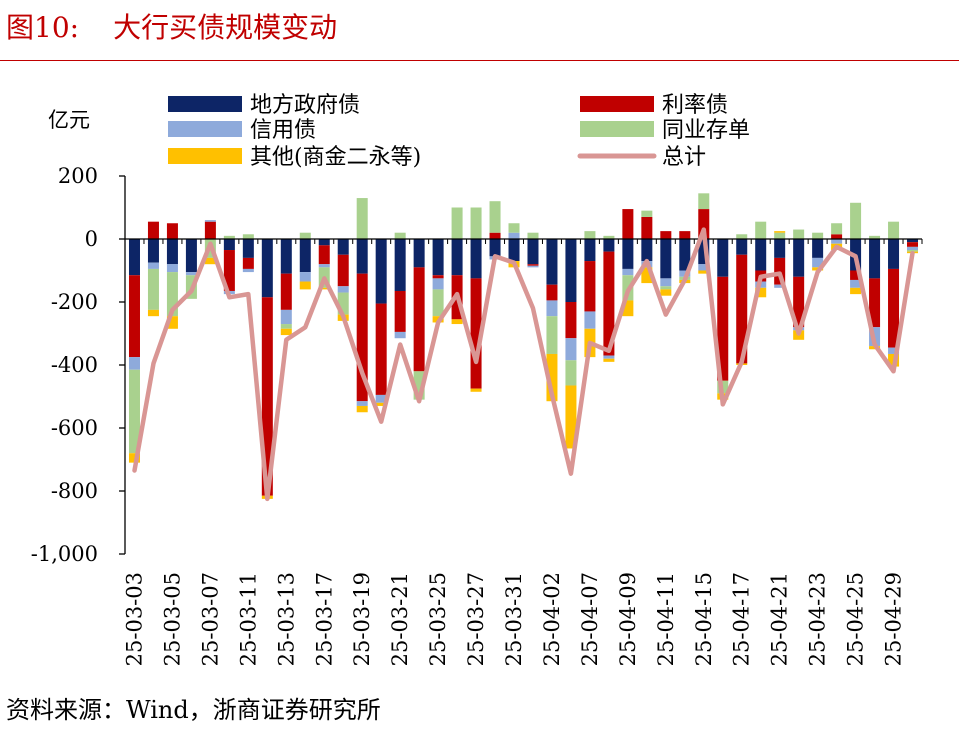 The height and width of the screenshot is (731, 959). I want to click on legend-swatch-其他, so click(205, 156).